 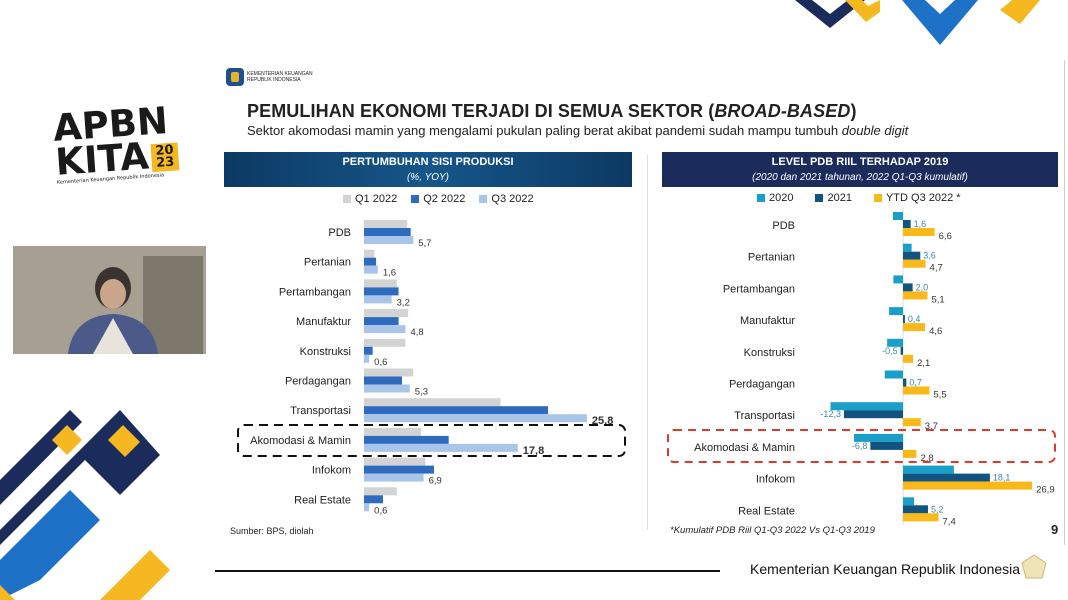 What do you see at coordinates (929, 256) in the screenshot?
I see `label-2021-pertanian: 3,6` at bounding box center [929, 256].